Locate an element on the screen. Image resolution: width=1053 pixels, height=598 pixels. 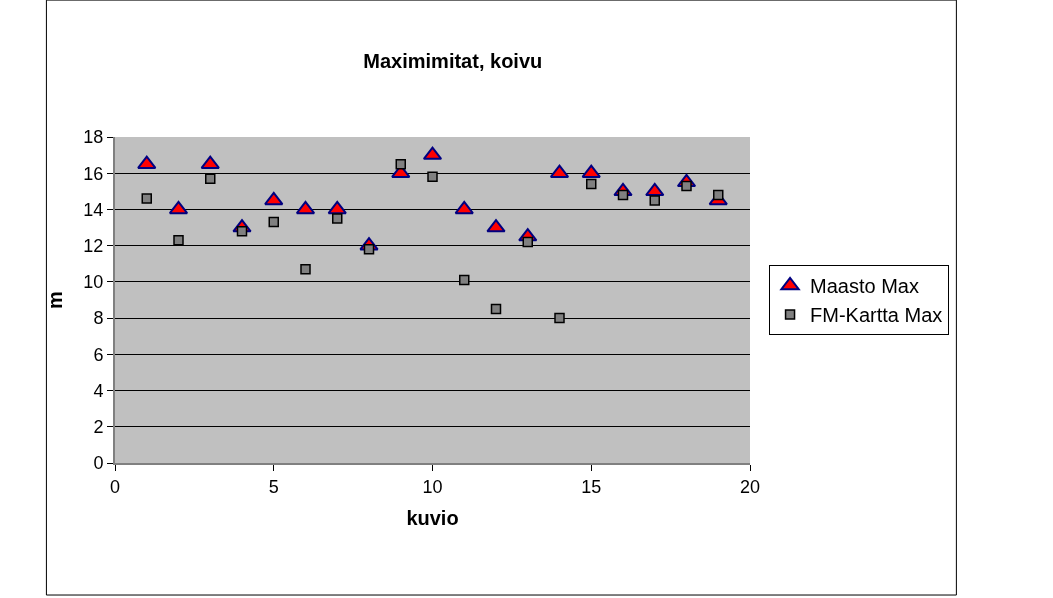
y-tick-label: 12 is located at coordinates (93, 245).